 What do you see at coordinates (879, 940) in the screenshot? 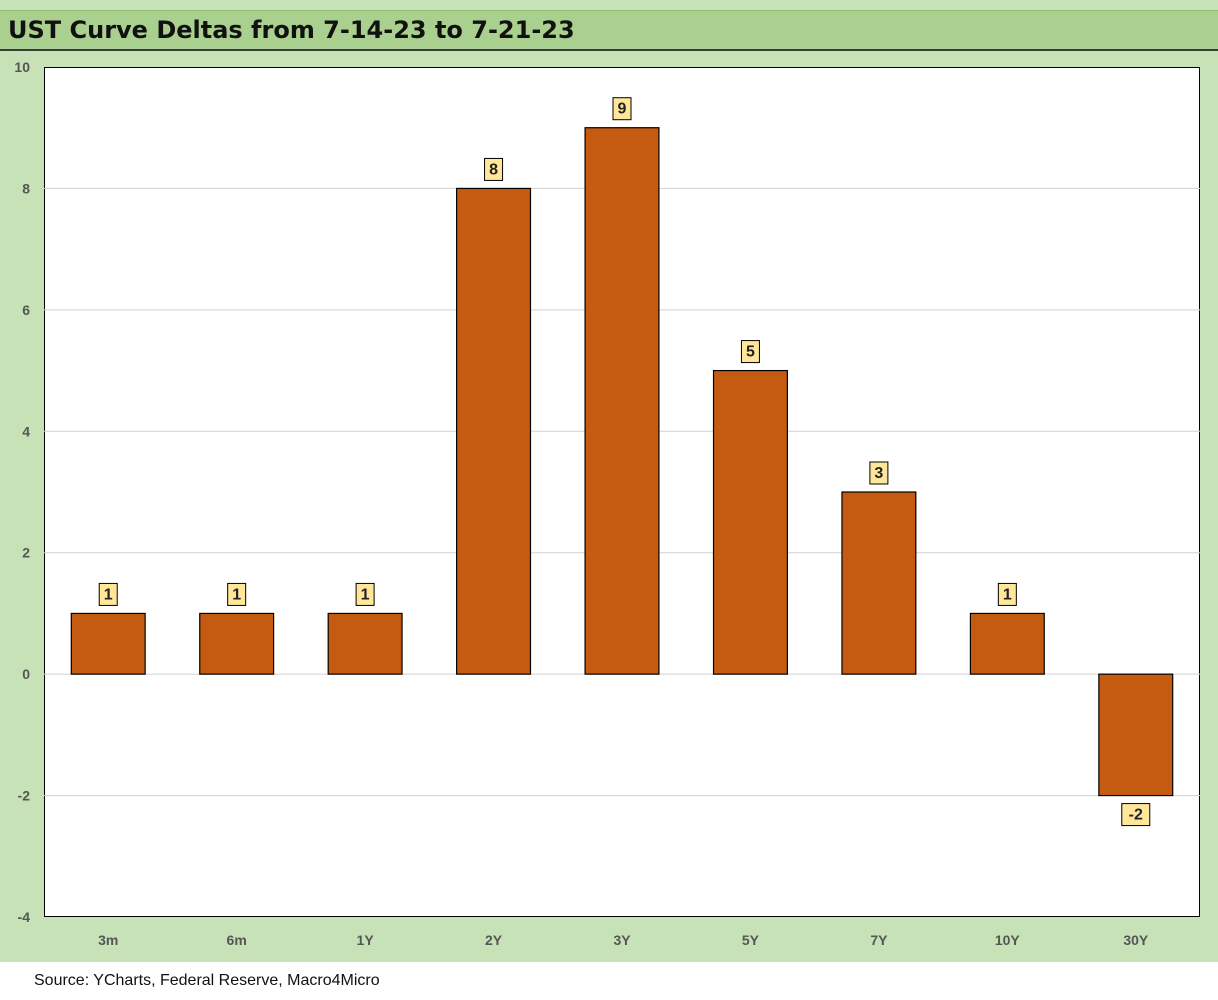
I see `x-tick-label: 7Y` at bounding box center [879, 940].